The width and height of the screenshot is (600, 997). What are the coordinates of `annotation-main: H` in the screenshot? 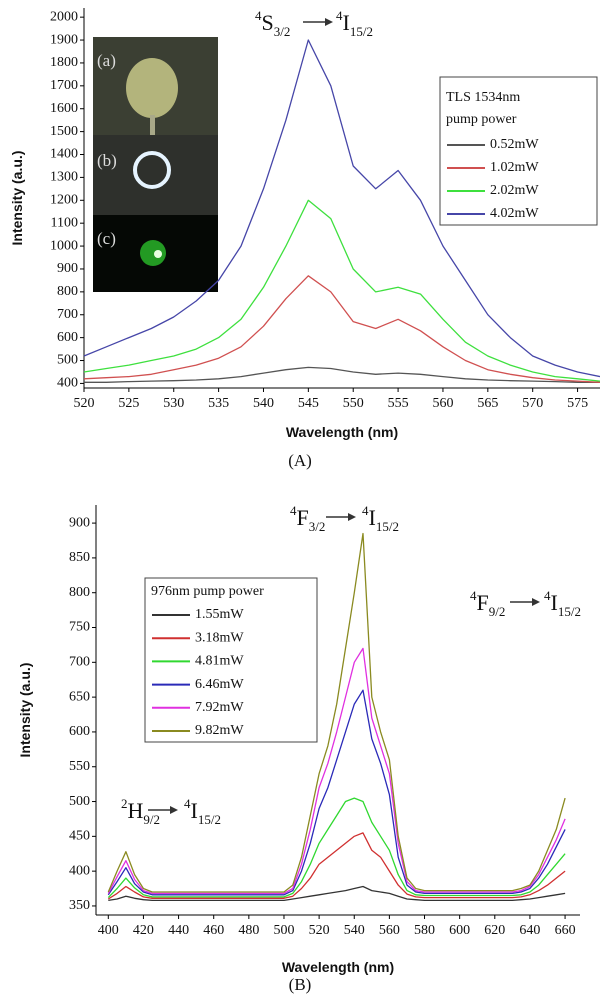 It's located at (136, 810).